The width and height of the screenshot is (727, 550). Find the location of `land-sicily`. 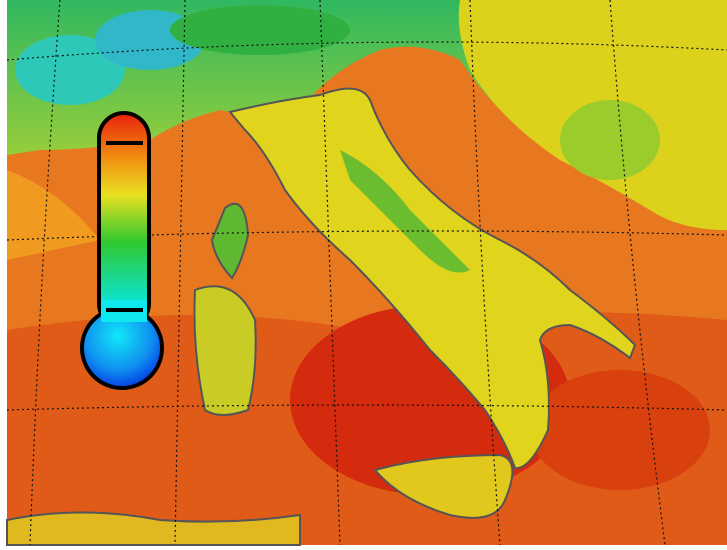

land-sicily is located at coordinates (443, 486).